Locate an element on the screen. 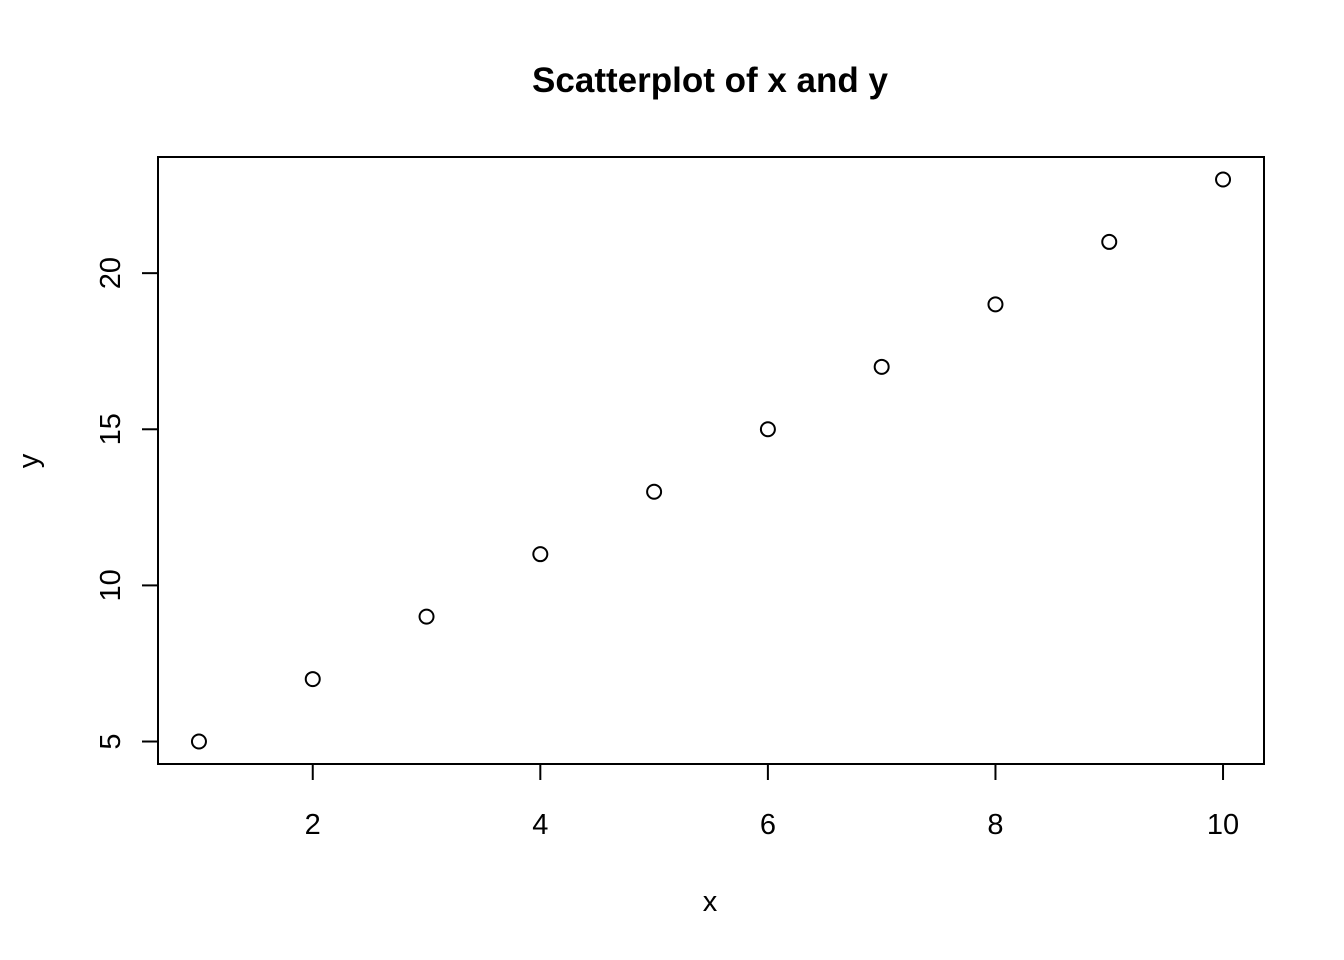 The height and width of the screenshot is (960, 1344). x-axis: 2 4 6 8 10 is located at coordinates (772, 802).